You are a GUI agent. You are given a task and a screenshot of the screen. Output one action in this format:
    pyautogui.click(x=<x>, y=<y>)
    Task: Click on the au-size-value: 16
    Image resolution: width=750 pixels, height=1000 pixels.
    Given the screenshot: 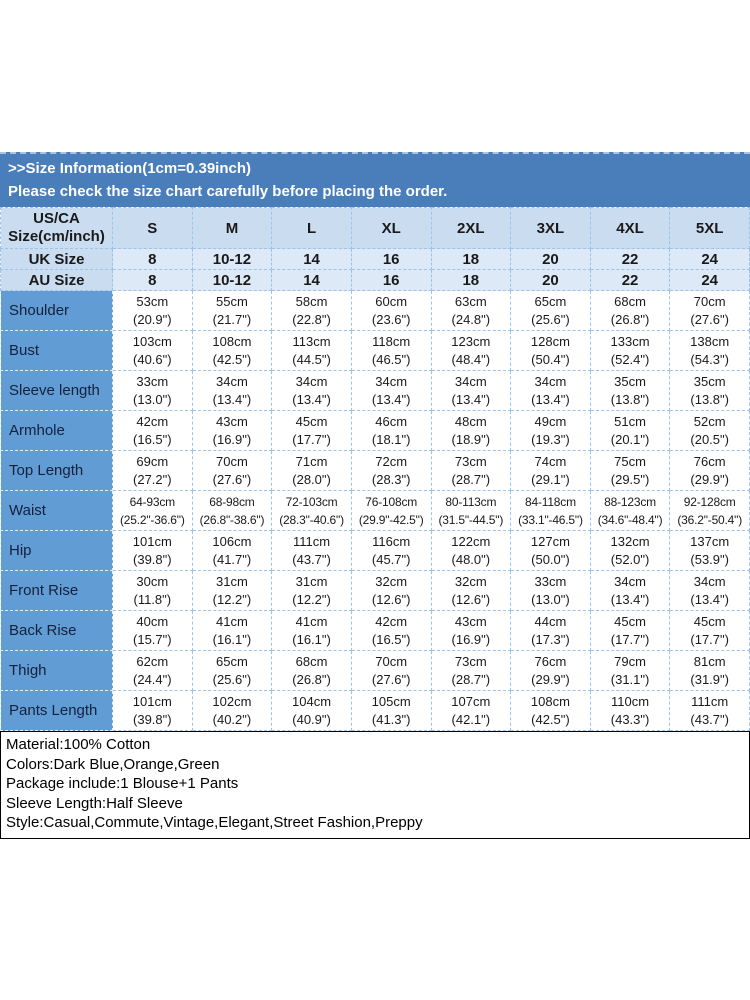 What is the action you would take?
    pyautogui.click(x=391, y=280)
    